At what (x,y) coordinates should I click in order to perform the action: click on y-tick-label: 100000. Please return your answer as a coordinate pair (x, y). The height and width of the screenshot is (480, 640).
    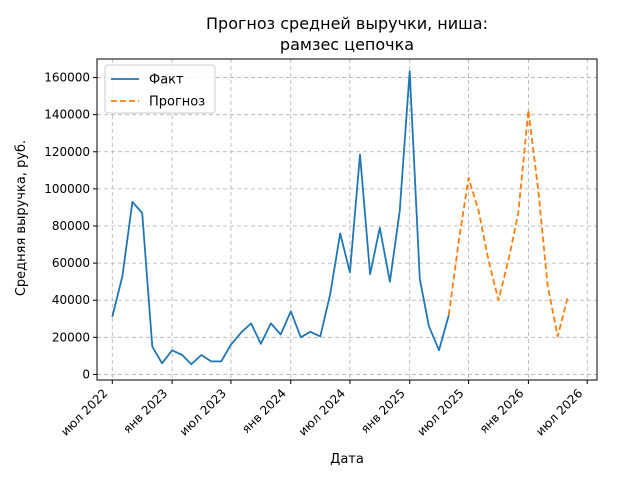
    Looking at the image, I should click on (67, 189).